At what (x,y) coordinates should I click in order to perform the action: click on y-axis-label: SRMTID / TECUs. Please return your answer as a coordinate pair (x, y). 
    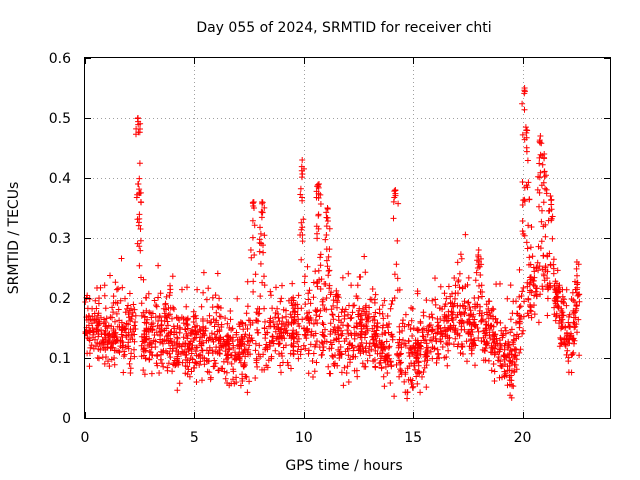
    Looking at the image, I should click on (14, 238).